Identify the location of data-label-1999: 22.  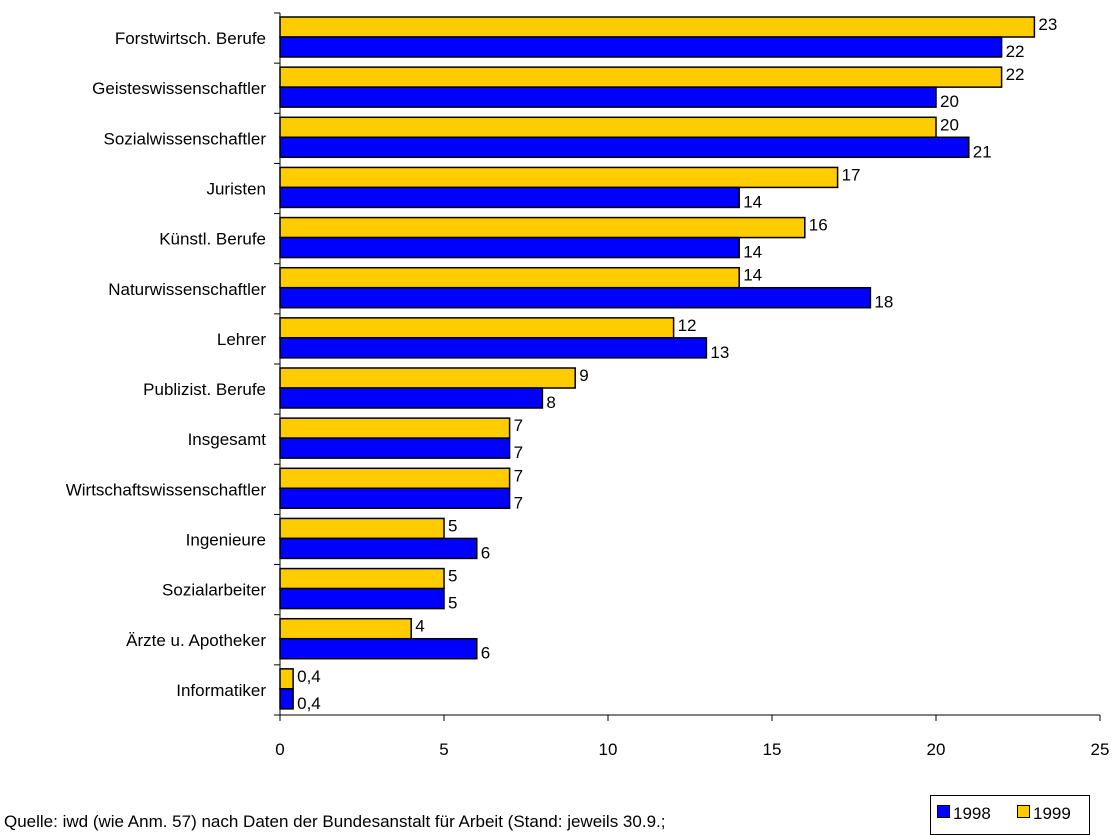
(1015, 74).